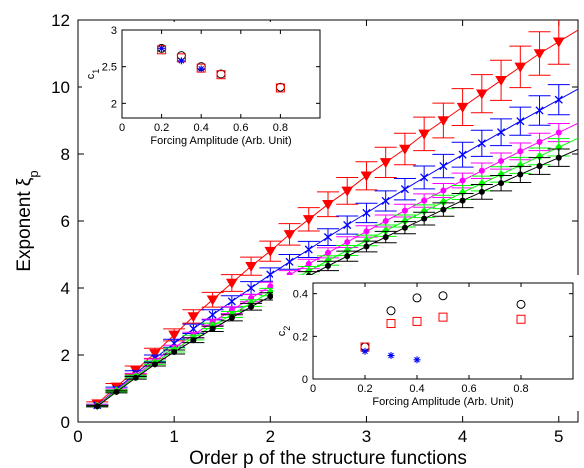  Describe the element at coordinates (240, 128) in the screenshot. I see `inset1-x-tick-label: 0.6` at that location.